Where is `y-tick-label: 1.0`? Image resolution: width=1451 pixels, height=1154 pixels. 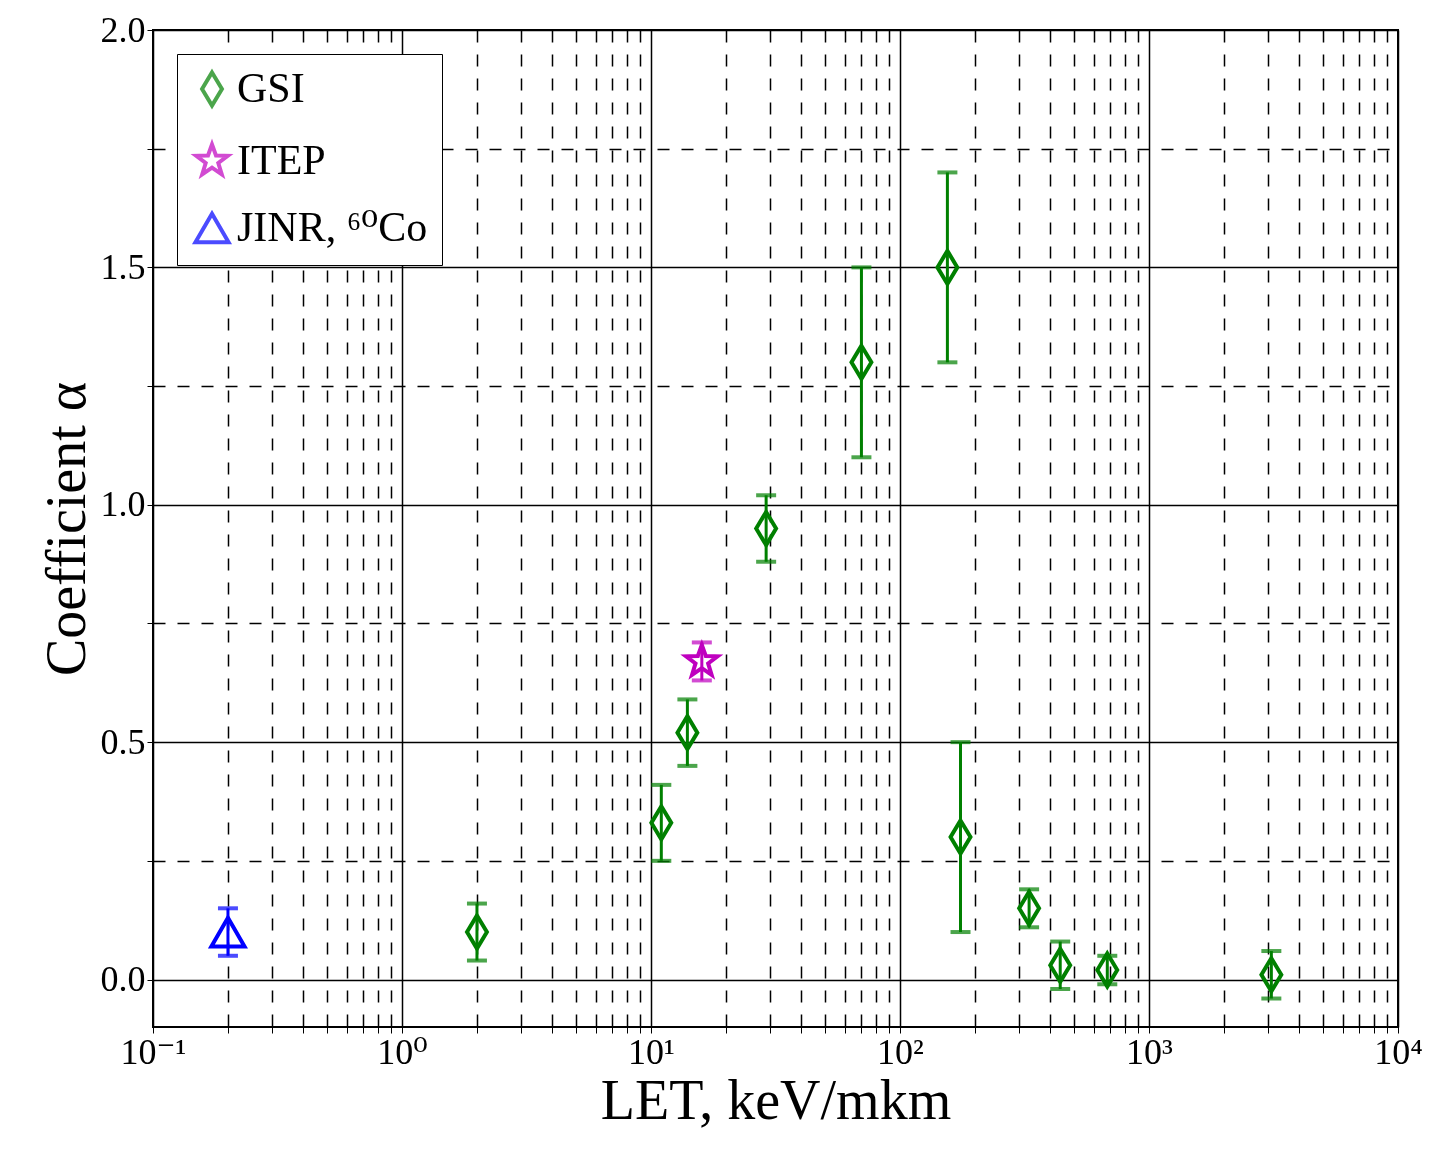
y-tick-label: 1.0 is located at coordinates (123, 504).